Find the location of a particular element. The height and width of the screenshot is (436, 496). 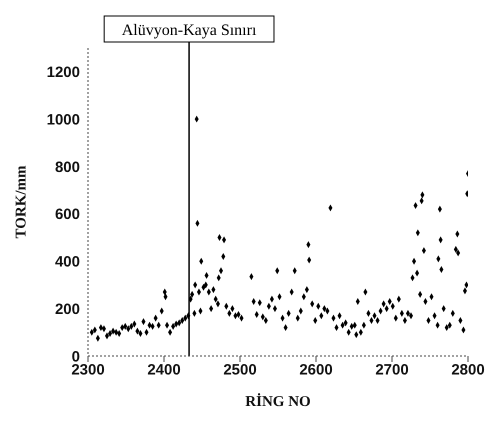

x-tick-label: 2600 is located at coordinates (316, 370).